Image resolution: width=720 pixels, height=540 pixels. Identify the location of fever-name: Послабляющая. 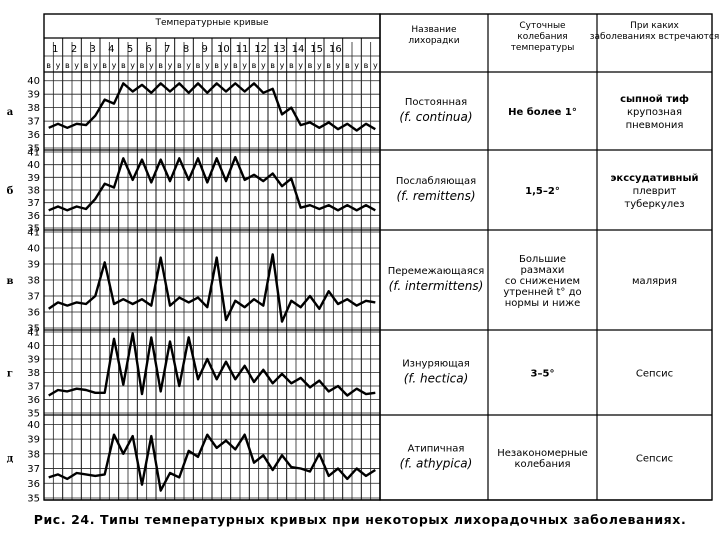
(436, 181).